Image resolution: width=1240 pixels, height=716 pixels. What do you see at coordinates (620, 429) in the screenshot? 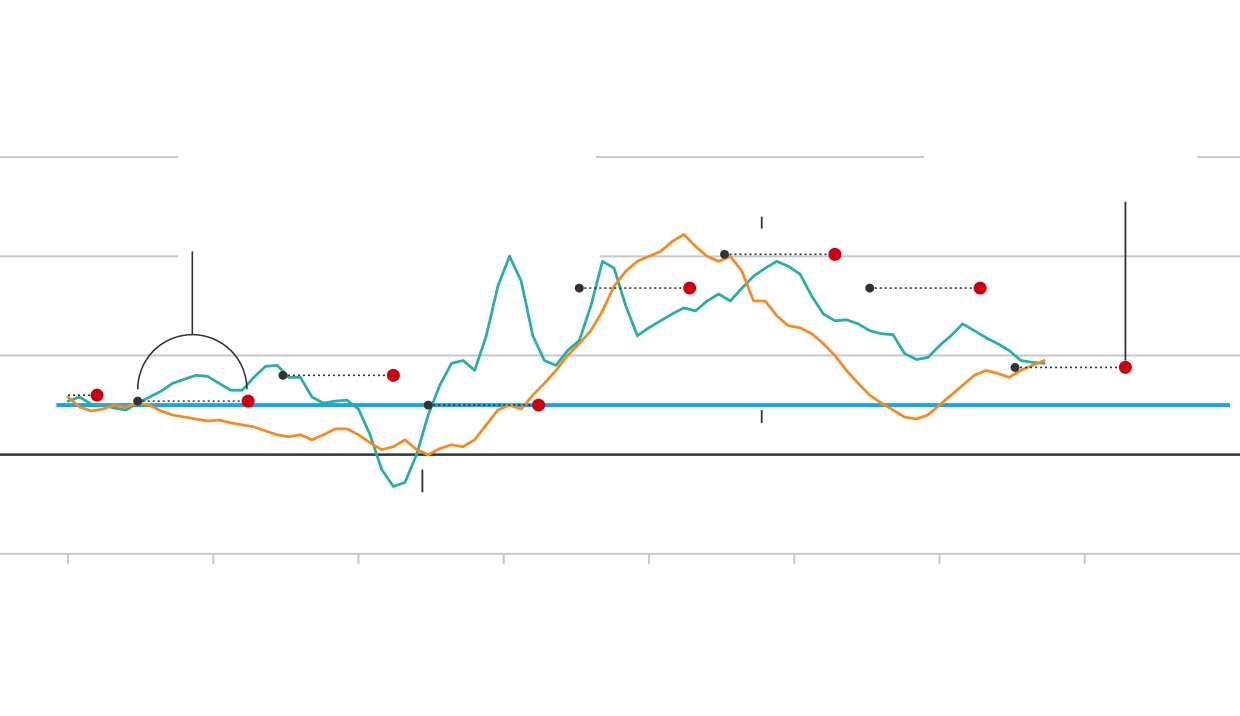
I see `baseline-layer` at bounding box center [620, 429].